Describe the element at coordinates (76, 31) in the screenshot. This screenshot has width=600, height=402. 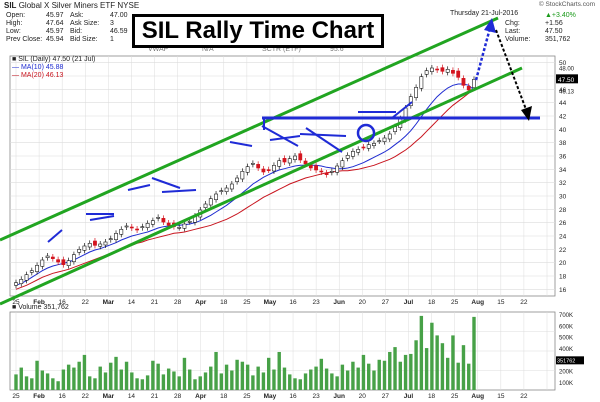
I see `quote-label: Bid:` at that location.